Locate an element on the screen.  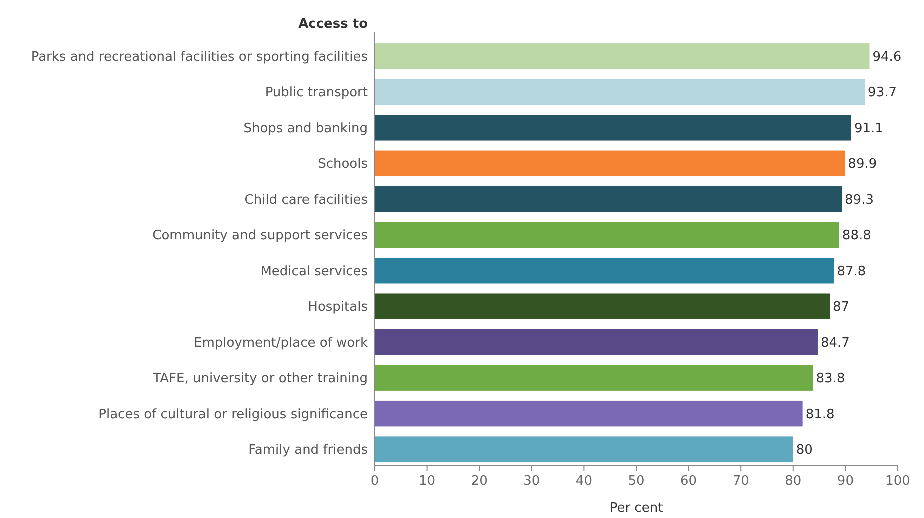
data-label: 84.7 is located at coordinates (835, 343).